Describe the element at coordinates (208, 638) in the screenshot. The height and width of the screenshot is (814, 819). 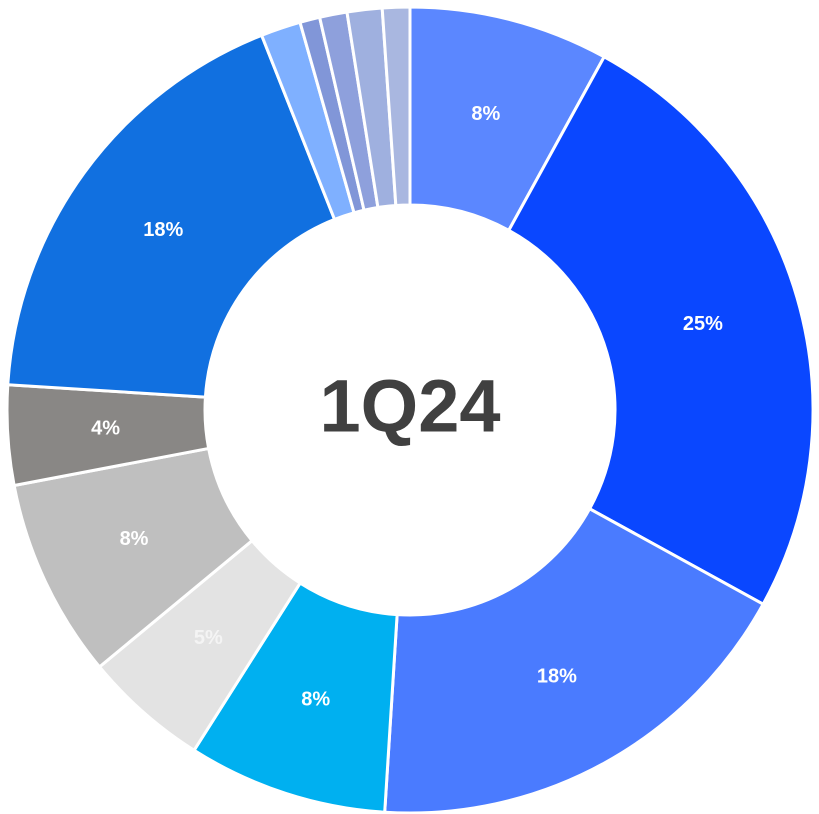
I see `data-label: 5%` at that location.